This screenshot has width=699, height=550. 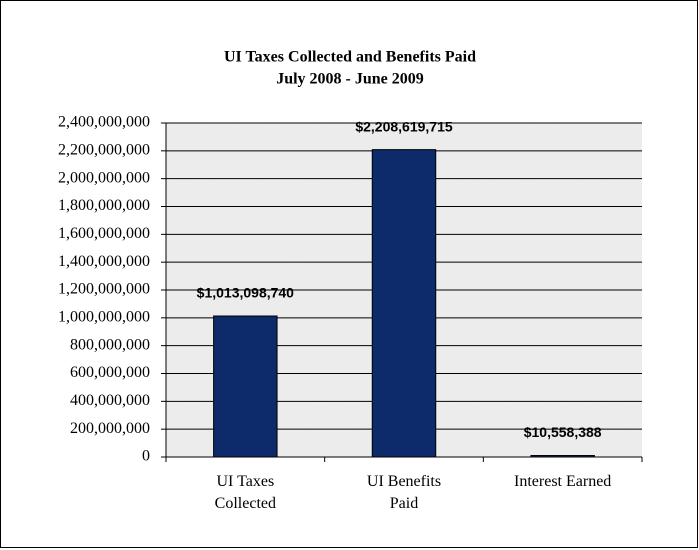 What do you see at coordinates (350, 79) in the screenshot?
I see `chart-subtitle: July 2008 - June 2009` at bounding box center [350, 79].